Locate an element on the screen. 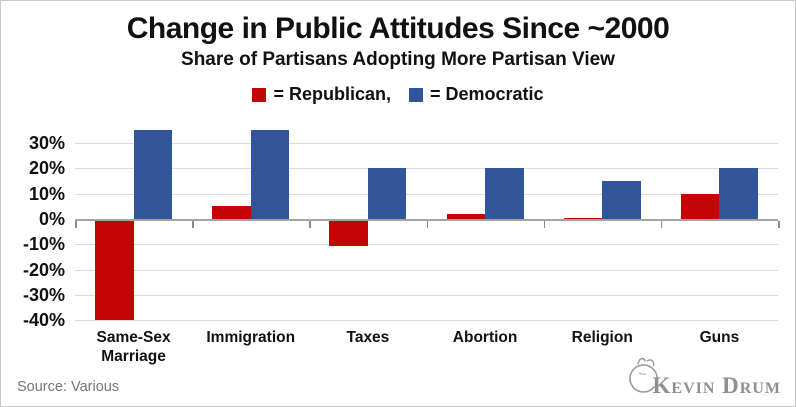 The width and height of the screenshot is (796, 407). x-axis-line is located at coordinates (426, 220).